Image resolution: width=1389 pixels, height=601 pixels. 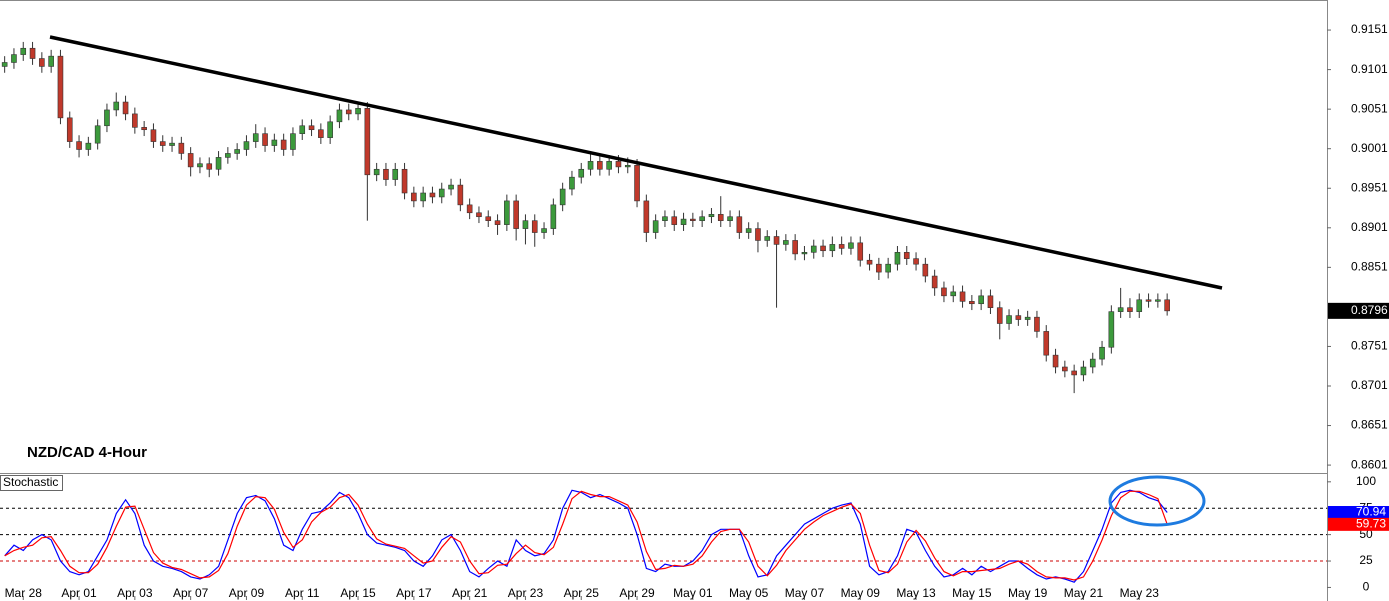 I want to click on x-tick-label: May 05, so click(x=749, y=593).